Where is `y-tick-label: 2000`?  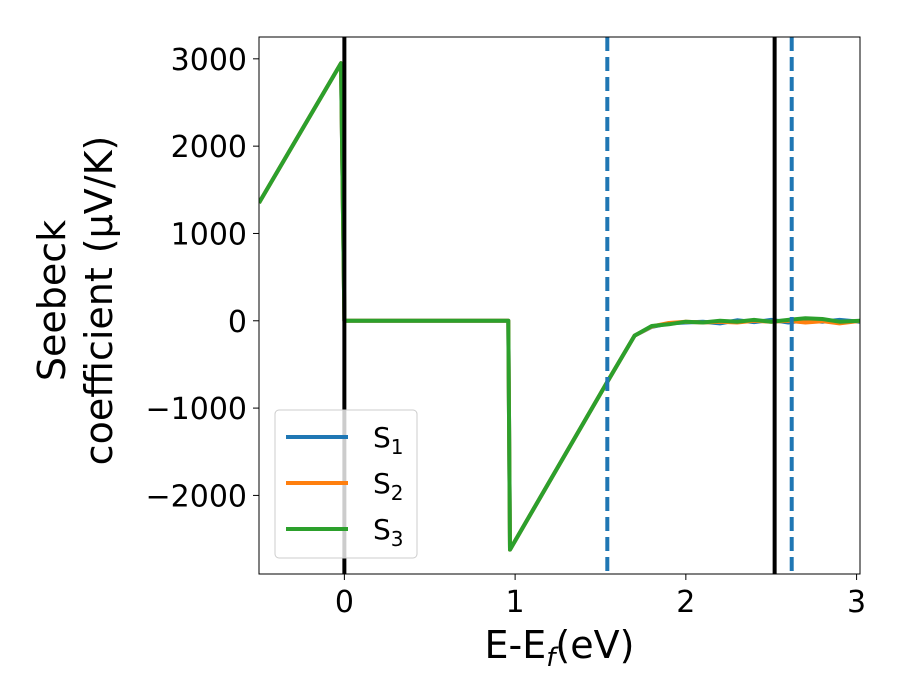 y-tick-label: 2000 is located at coordinates (209, 147).